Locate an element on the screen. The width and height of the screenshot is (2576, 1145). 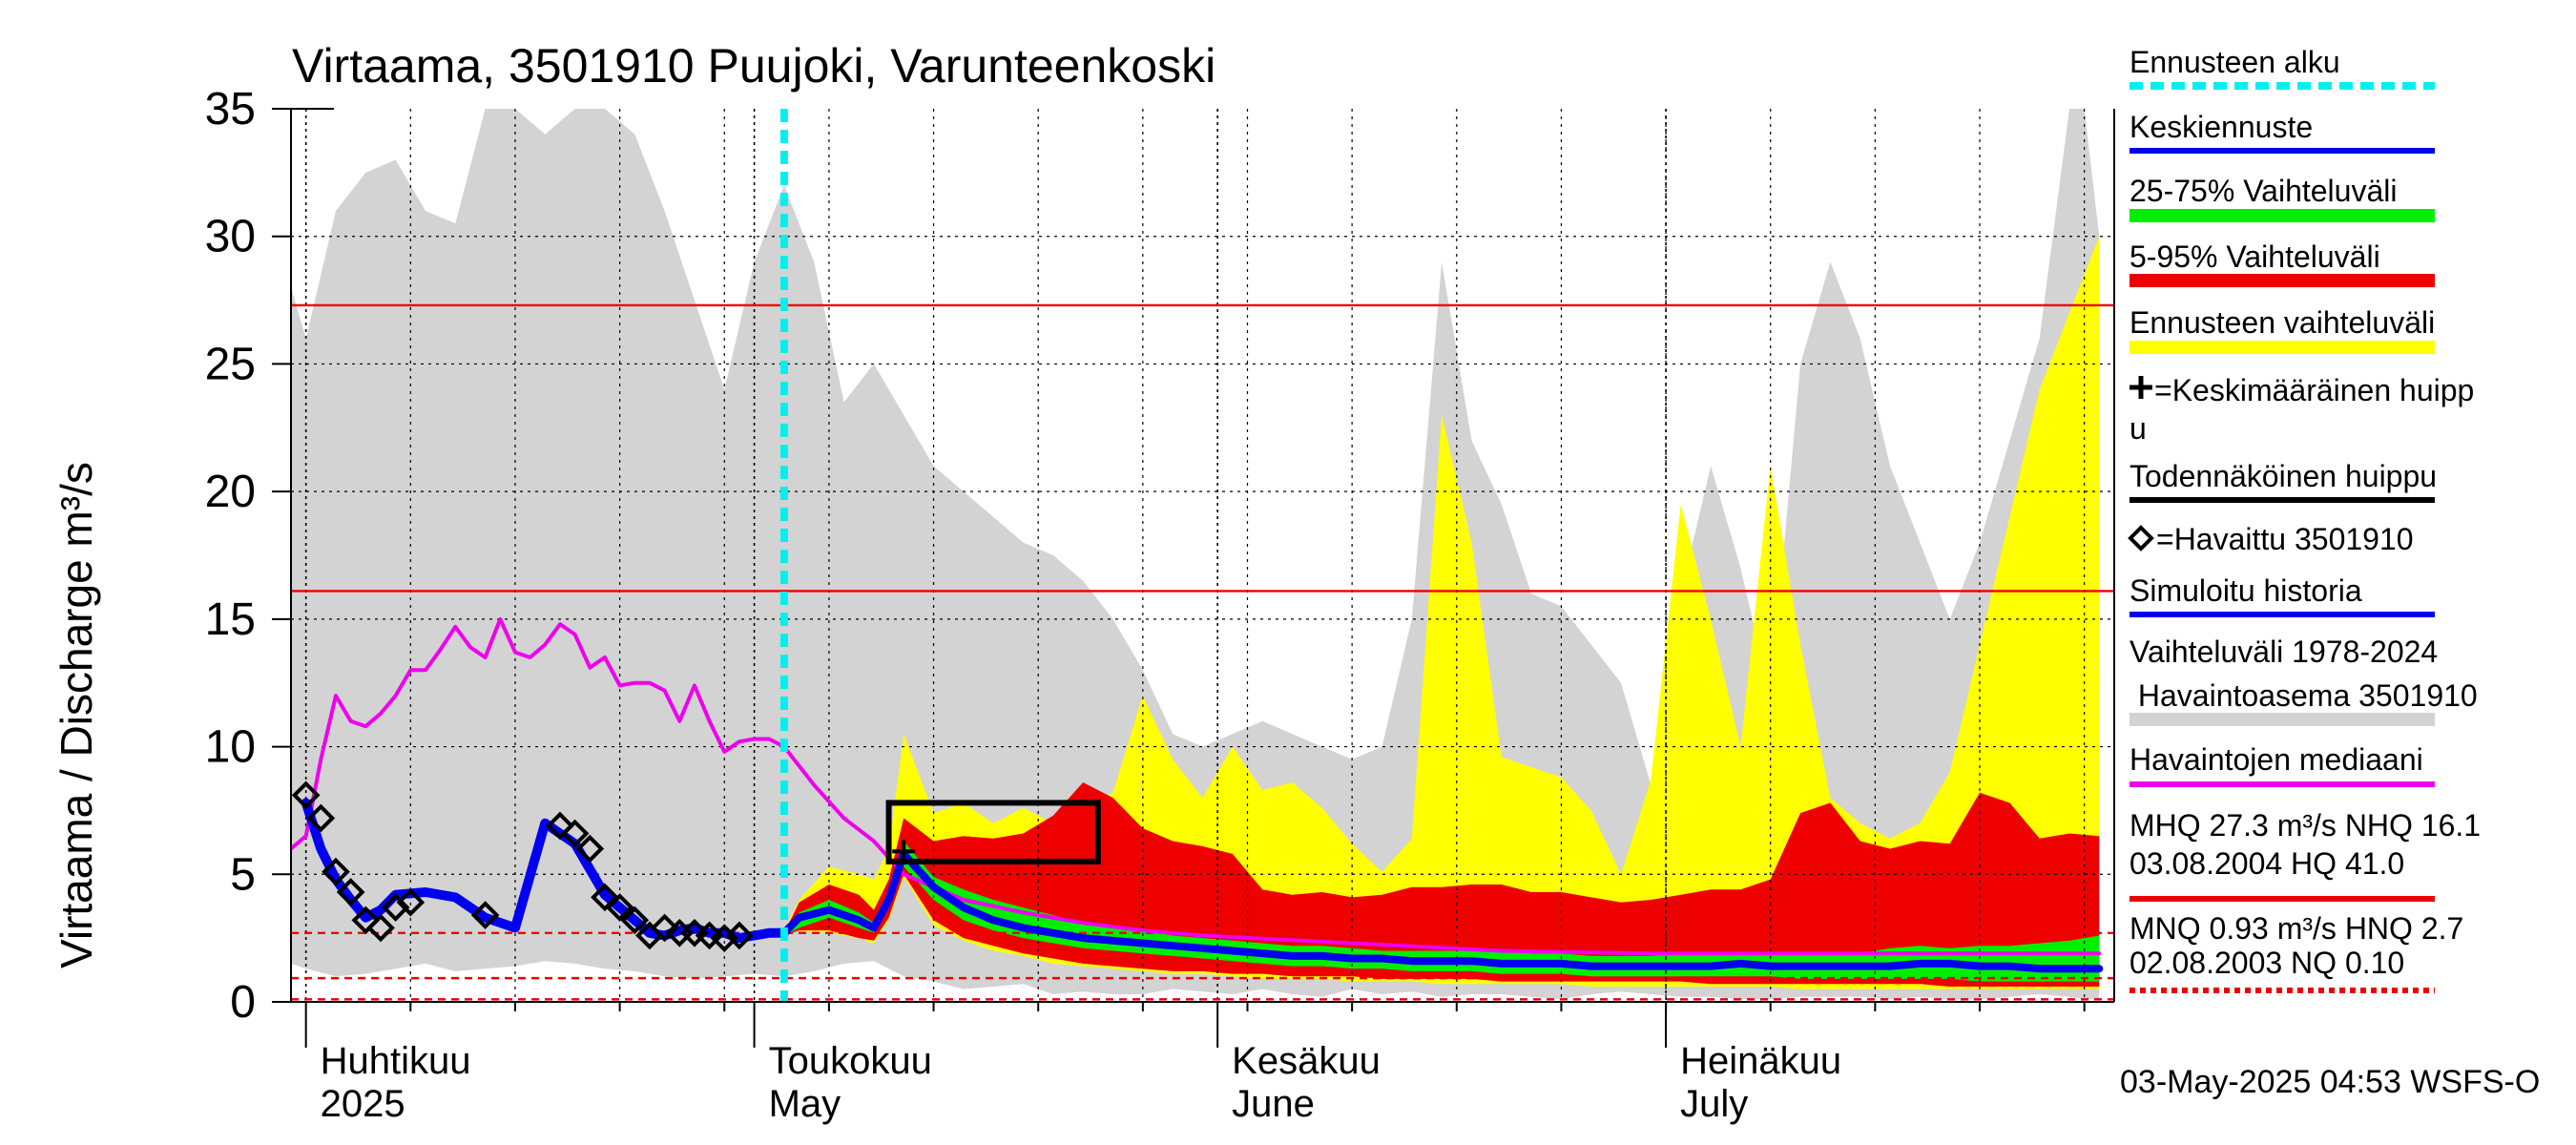
legend-label-line2: Havaintoasema 3501910 is located at coordinates (2303, 695).